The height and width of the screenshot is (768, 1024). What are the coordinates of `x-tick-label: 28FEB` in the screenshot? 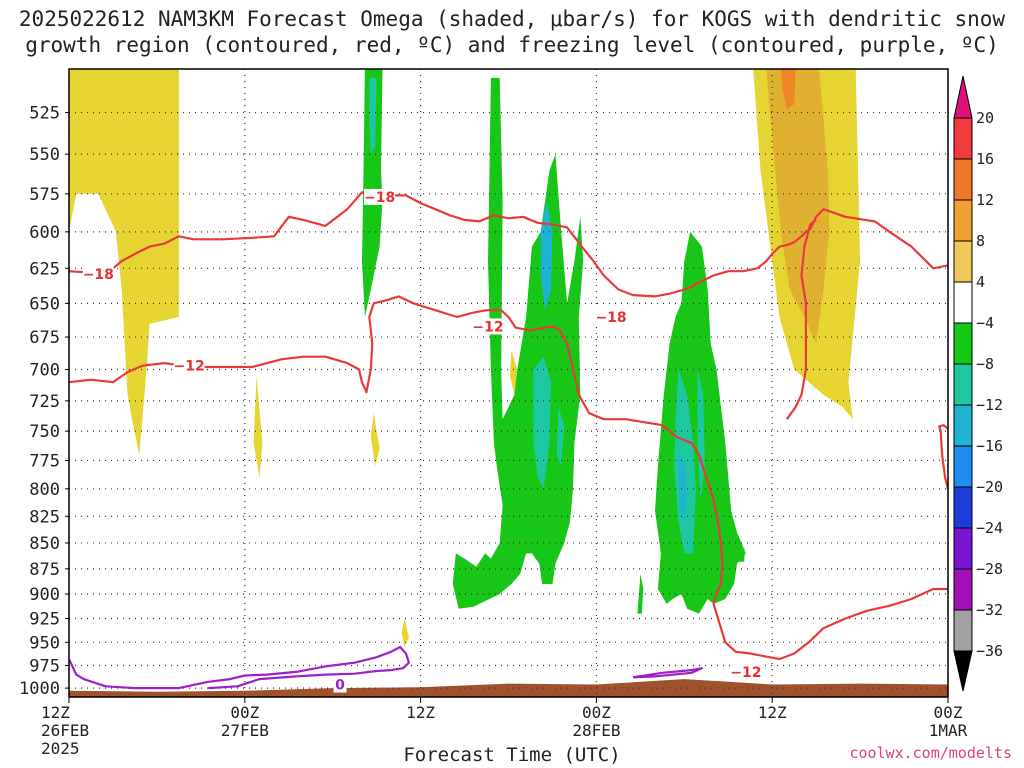 It's located at (596, 730).